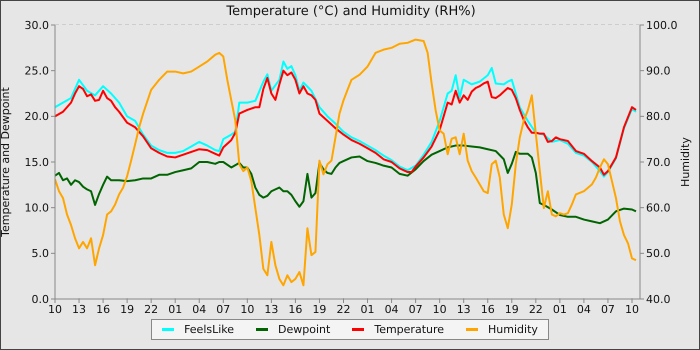 This screenshot has width=700, height=350. What do you see at coordinates (658, 162) in the screenshot?
I see `y2-tick-label: 70.0` at bounding box center [658, 162].